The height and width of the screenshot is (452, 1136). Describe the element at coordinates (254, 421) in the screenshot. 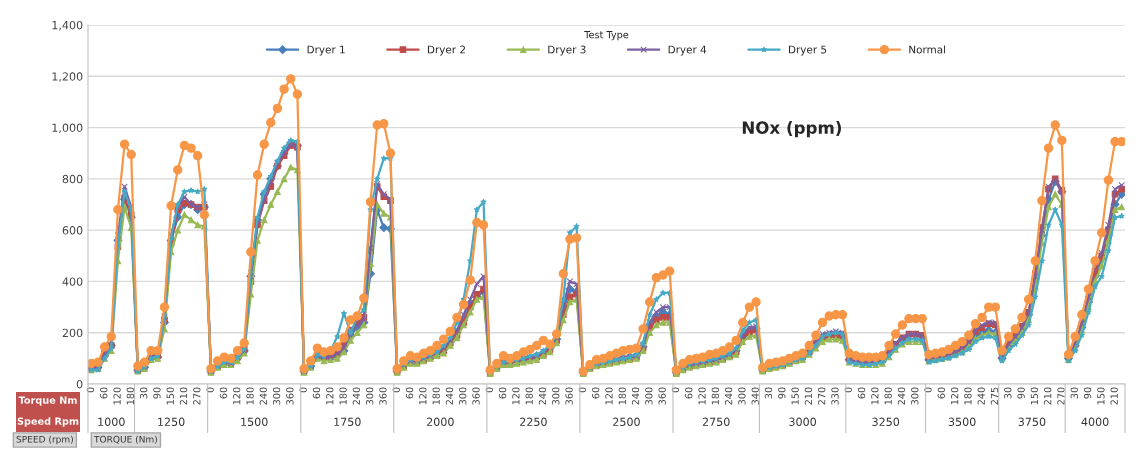

I see `text: 1500` at that location.